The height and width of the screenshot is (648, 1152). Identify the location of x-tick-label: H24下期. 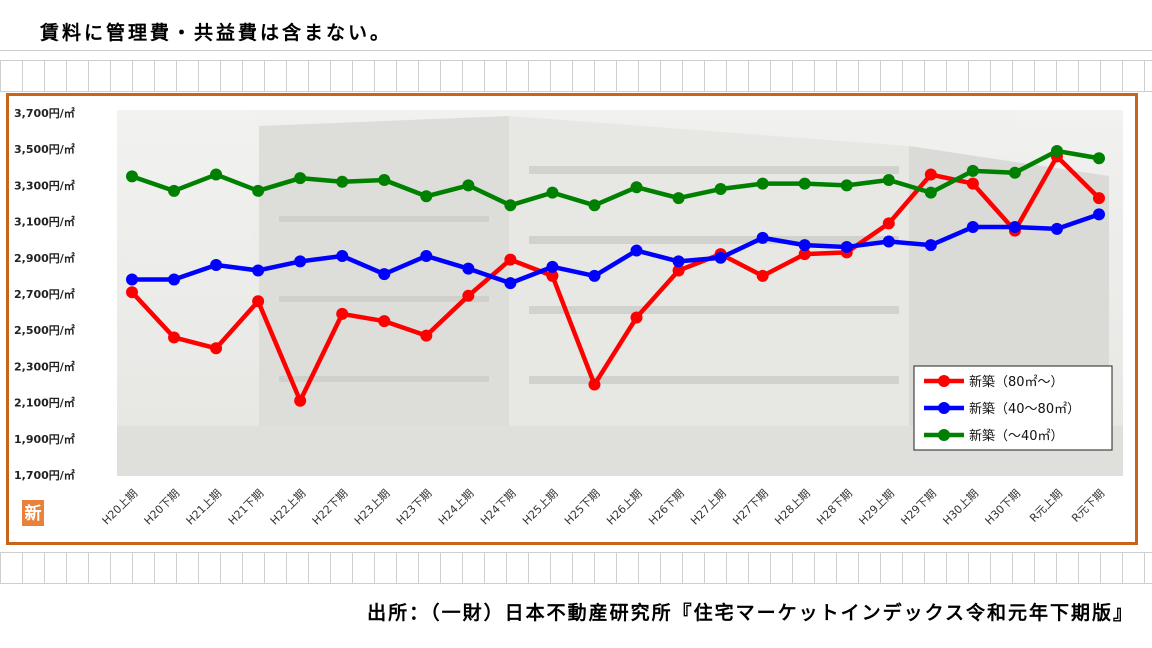
(498, 507).